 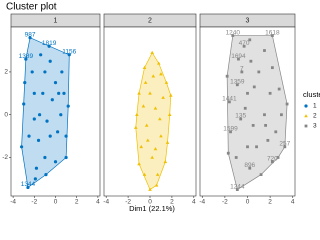 What do you see at coordinates (284, 144) in the screenshot?
I see `point-label: 257` at bounding box center [284, 144].